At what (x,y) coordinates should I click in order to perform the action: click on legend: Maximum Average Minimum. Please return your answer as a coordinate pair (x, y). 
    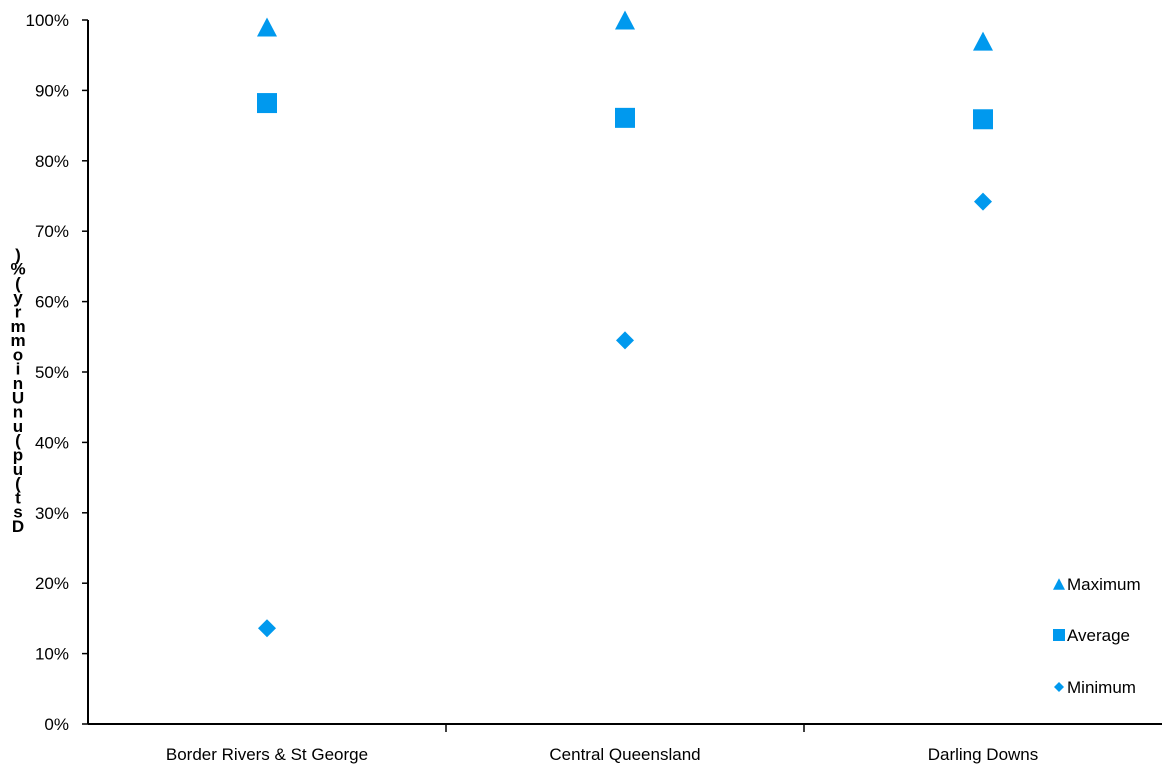
    Looking at the image, I should click on (1097, 636).